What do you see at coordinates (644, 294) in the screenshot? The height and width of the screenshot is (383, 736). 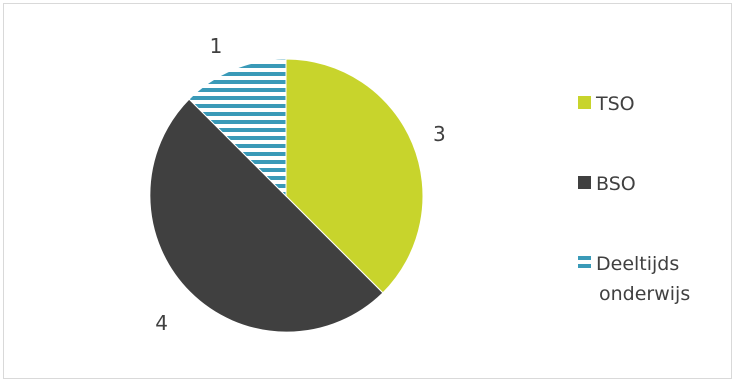 I see `legend-label-deeltijds-onderwijs-line-2: onderwijs` at bounding box center [644, 294].